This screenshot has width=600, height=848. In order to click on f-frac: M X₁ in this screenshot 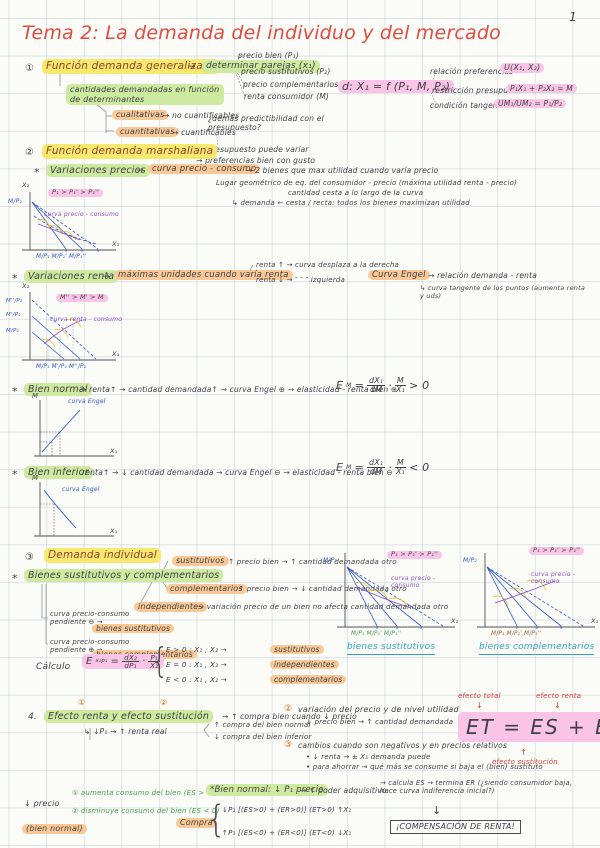, I will do `click(400, 385)`.